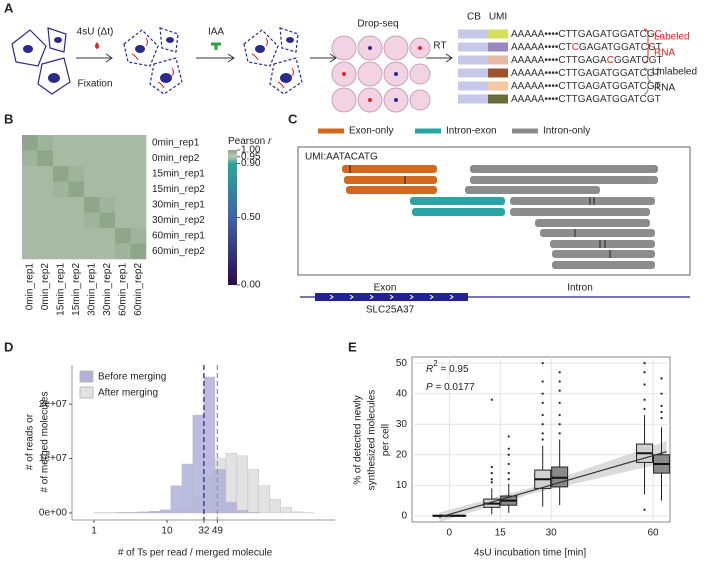  What do you see at coordinates (586, 34) in the screenshot?
I see `sequence: AAAAA••••CTTGAGATGGATCGC` at bounding box center [586, 34].